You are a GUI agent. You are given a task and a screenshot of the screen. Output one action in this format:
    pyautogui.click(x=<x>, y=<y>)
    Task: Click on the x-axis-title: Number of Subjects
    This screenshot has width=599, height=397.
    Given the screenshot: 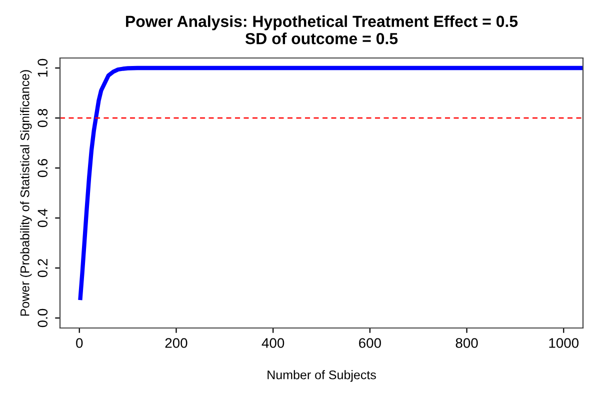 What is the action you would take?
    pyautogui.click(x=322, y=376)
    